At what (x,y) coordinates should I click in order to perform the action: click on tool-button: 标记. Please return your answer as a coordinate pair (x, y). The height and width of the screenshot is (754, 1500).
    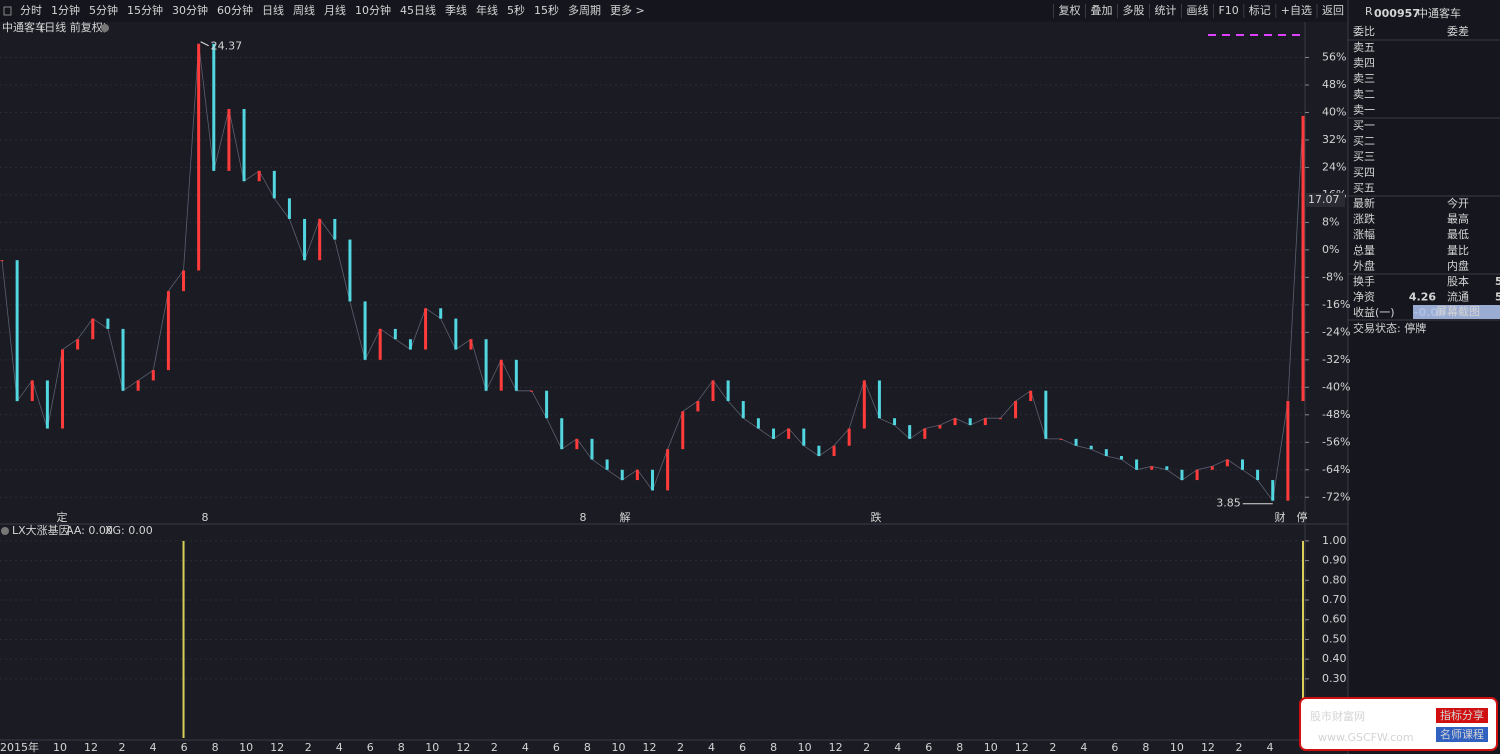
    Looking at the image, I should click on (1260, 10).